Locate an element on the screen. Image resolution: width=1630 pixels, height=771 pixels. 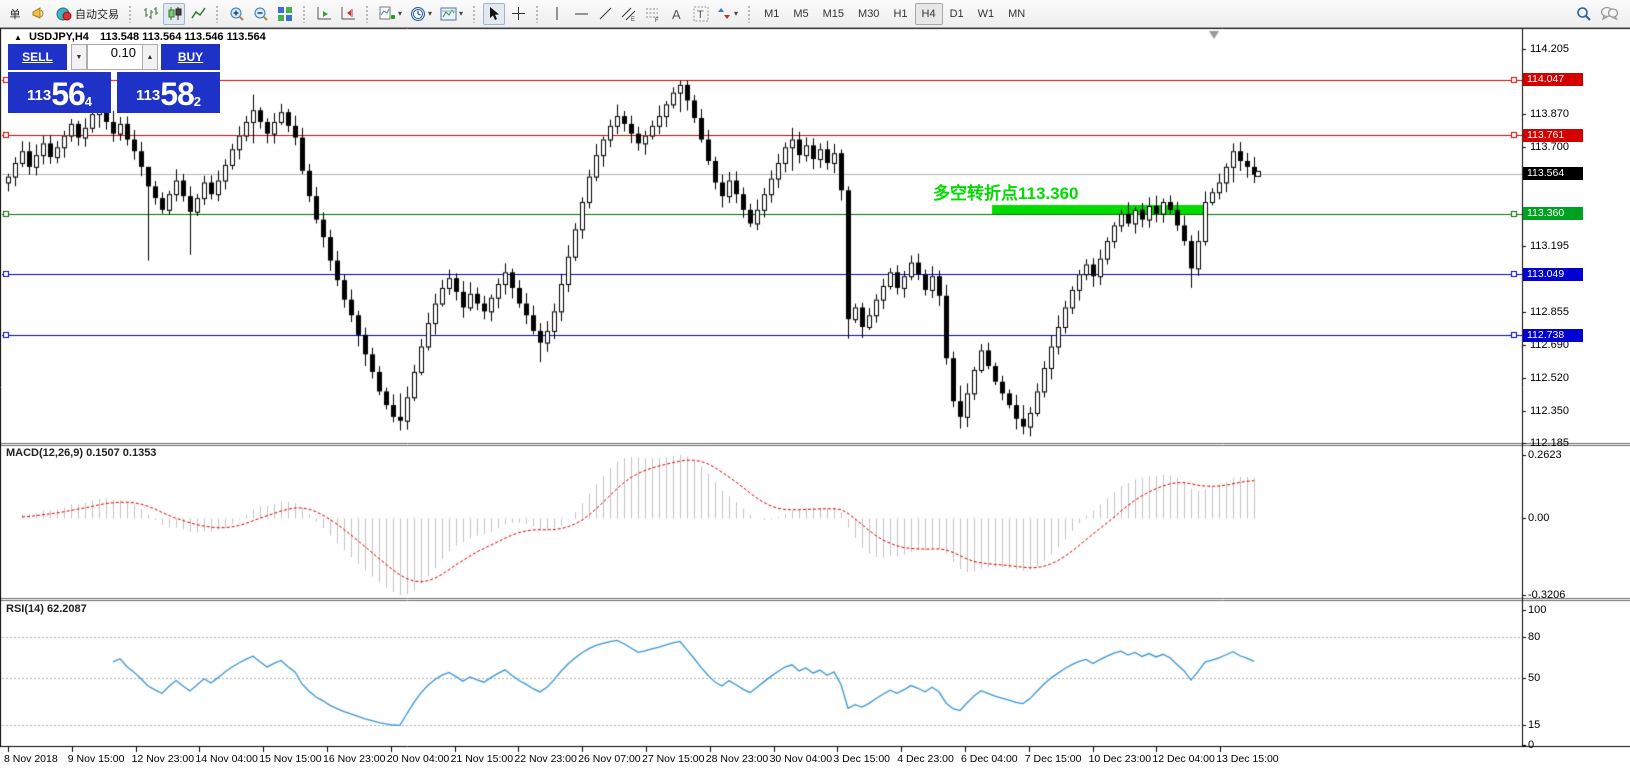
search-icon is located at coordinates (1584, 14).